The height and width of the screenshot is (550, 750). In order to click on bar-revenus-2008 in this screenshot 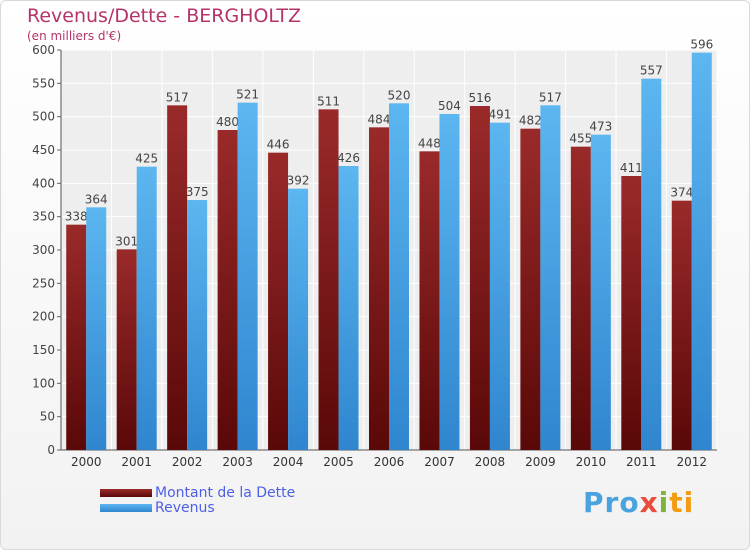, I will do `click(499, 286)`.